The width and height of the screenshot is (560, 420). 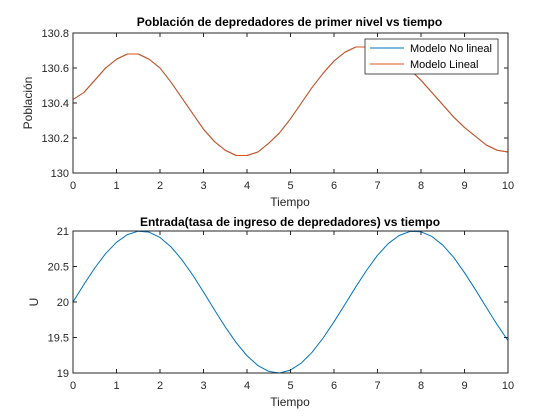 What do you see at coordinates (55, 34) in the screenshot?
I see `top-y-tick-label: 130.8` at bounding box center [55, 34].